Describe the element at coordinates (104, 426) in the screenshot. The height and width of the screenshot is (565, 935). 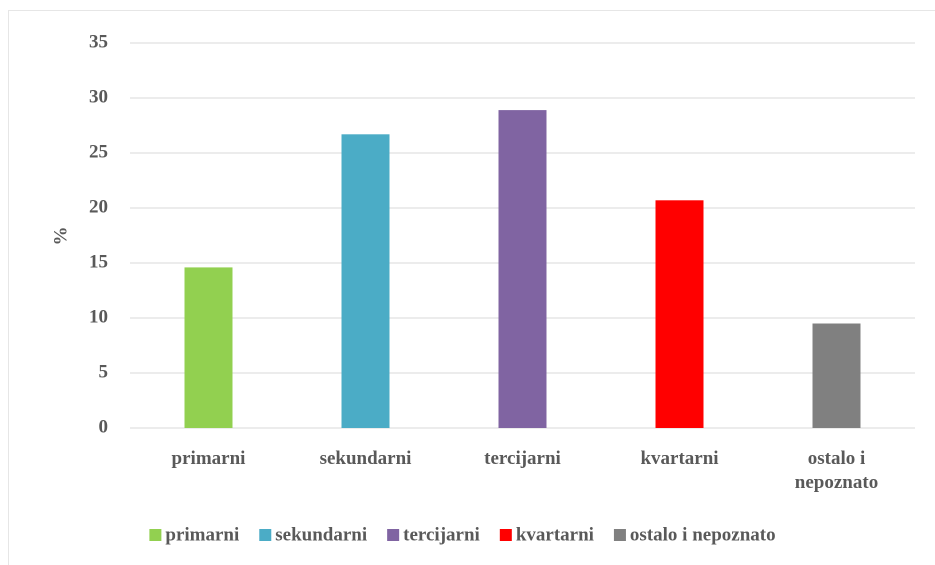
I see `y-tick-label: 0` at that location.